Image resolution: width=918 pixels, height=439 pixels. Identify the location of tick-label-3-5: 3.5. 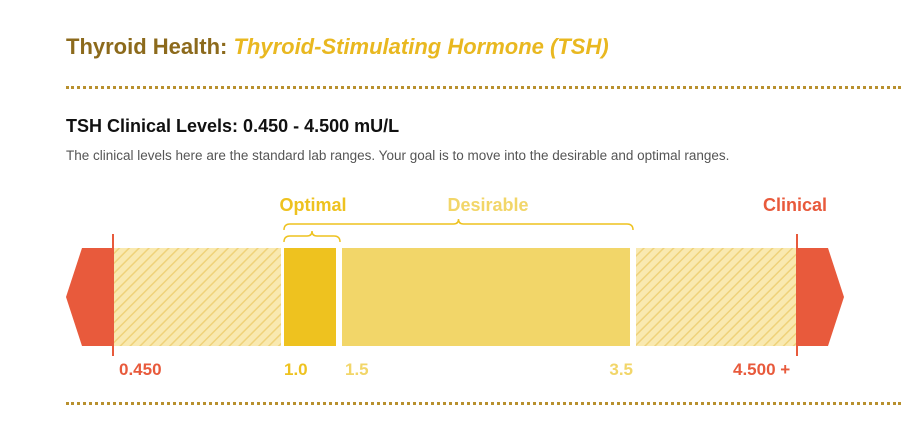
(621, 369).